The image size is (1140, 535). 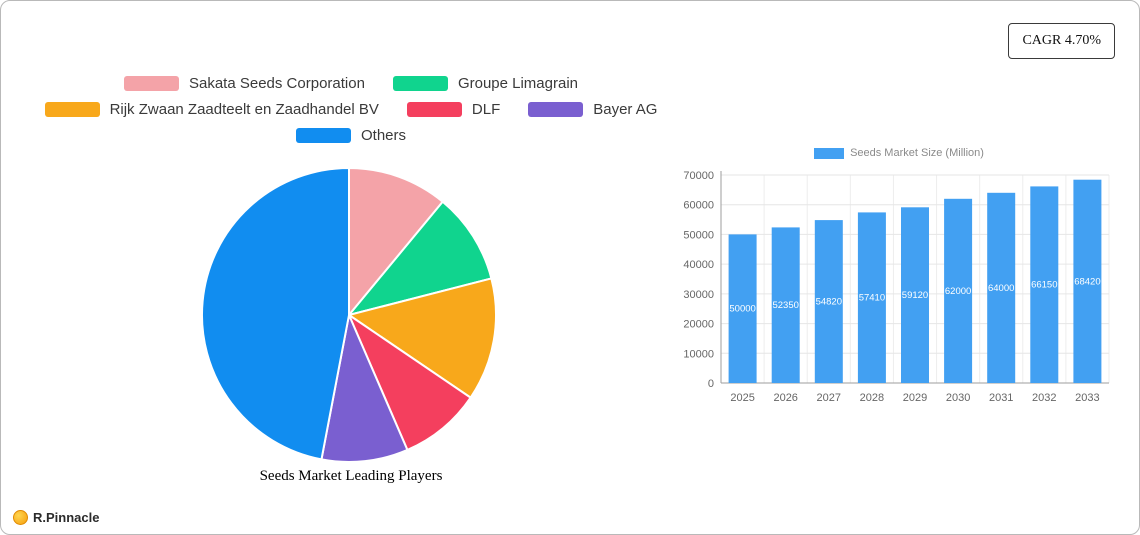 What do you see at coordinates (1001, 398) in the screenshot?
I see `x-axis-tick-label: 2031` at bounding box center [1001, 398].